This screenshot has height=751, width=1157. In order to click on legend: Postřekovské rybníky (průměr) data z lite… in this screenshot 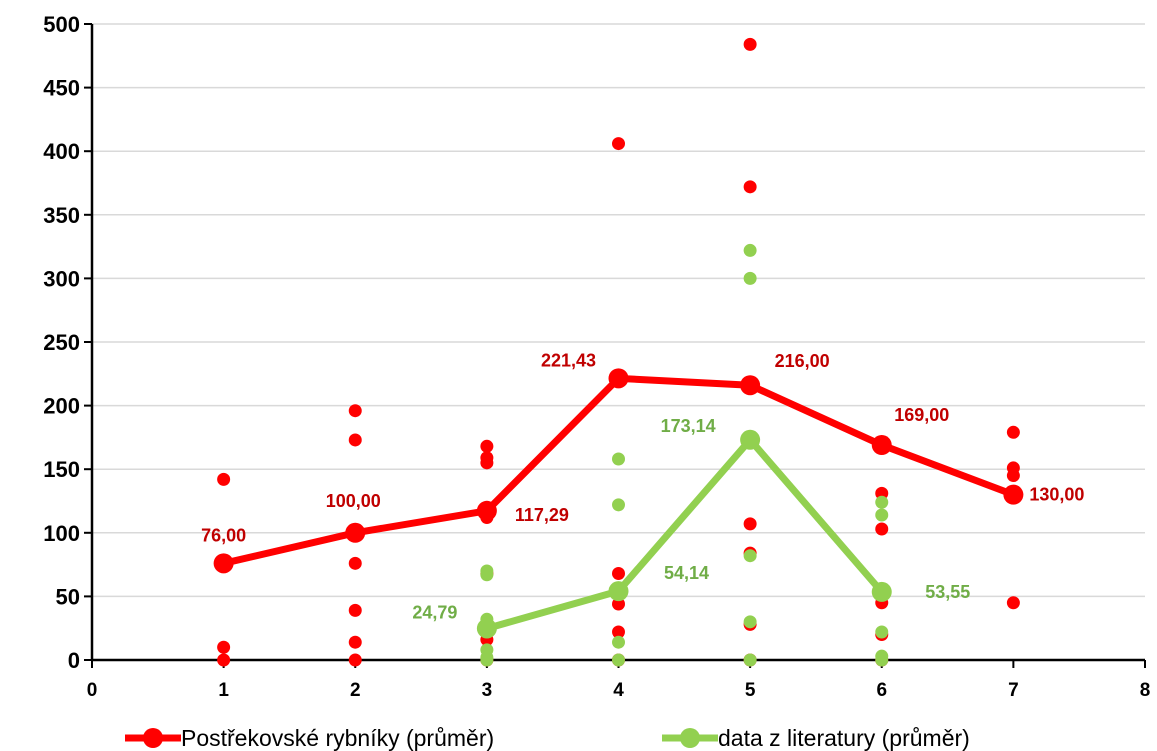, I will do `click(547, 738)`.